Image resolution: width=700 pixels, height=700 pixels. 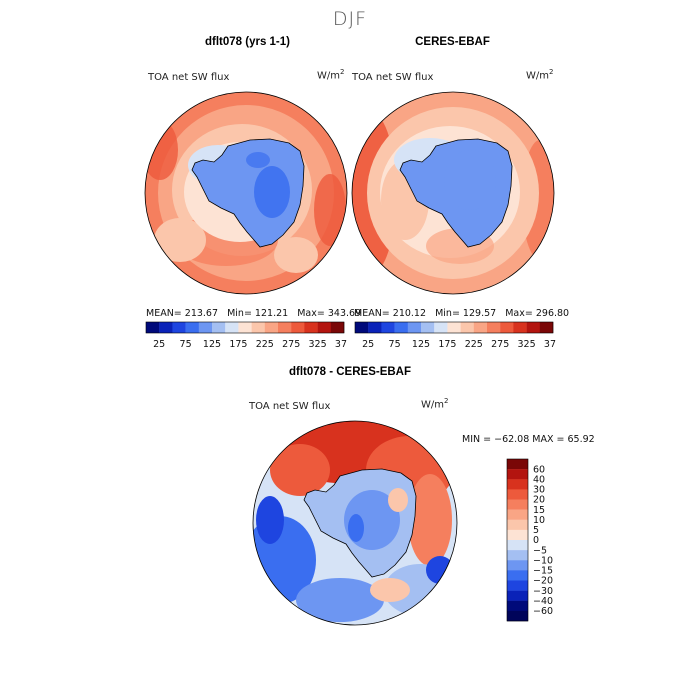 What do you see at coordinates (212, 344) in the screenshot?
I see `colorbar-1-tick-label: 125` at bounding box center [212, 344].